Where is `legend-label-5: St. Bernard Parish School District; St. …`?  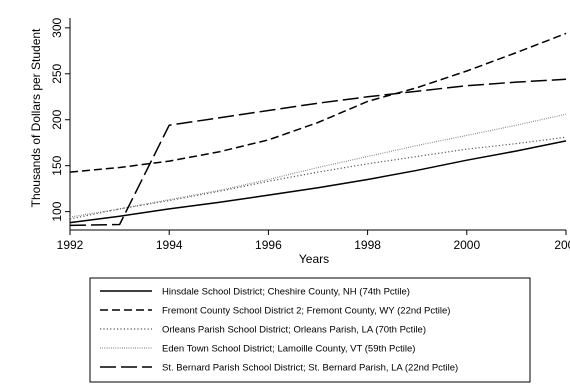
legend-label-5: St. Bernard Parish School District; St. … is located at coordinates (310, 368).